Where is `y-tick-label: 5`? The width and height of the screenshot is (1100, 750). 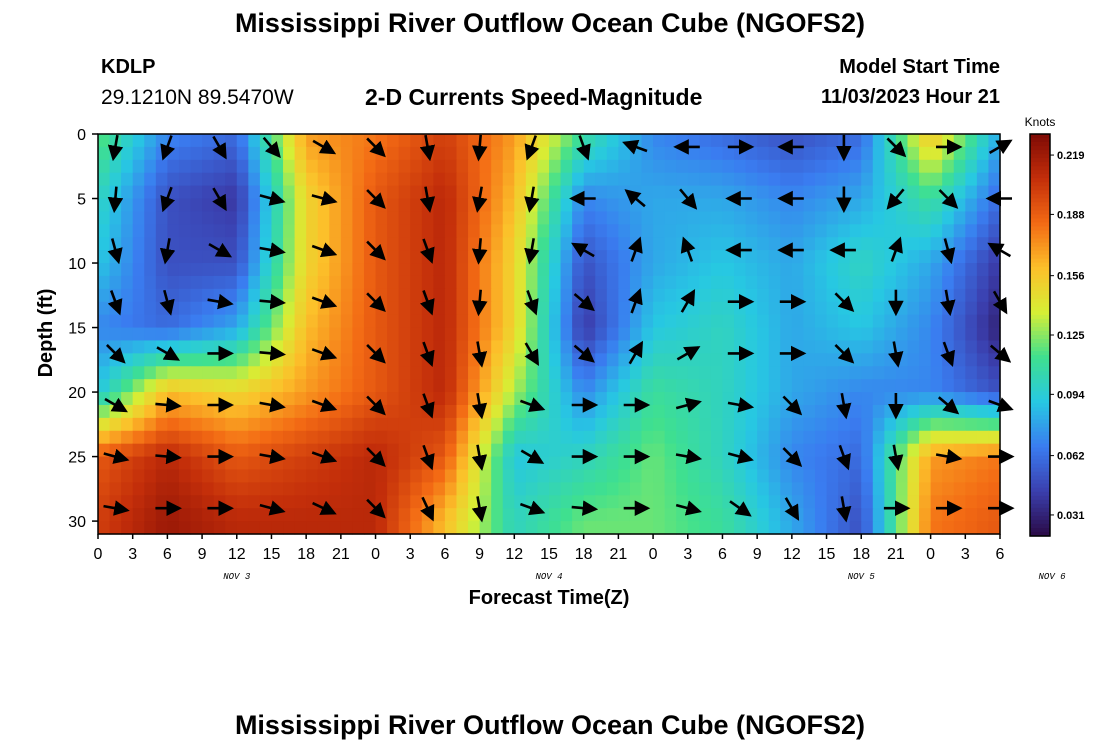 y-tick-label: 5 is located at coordinates (81, 200).